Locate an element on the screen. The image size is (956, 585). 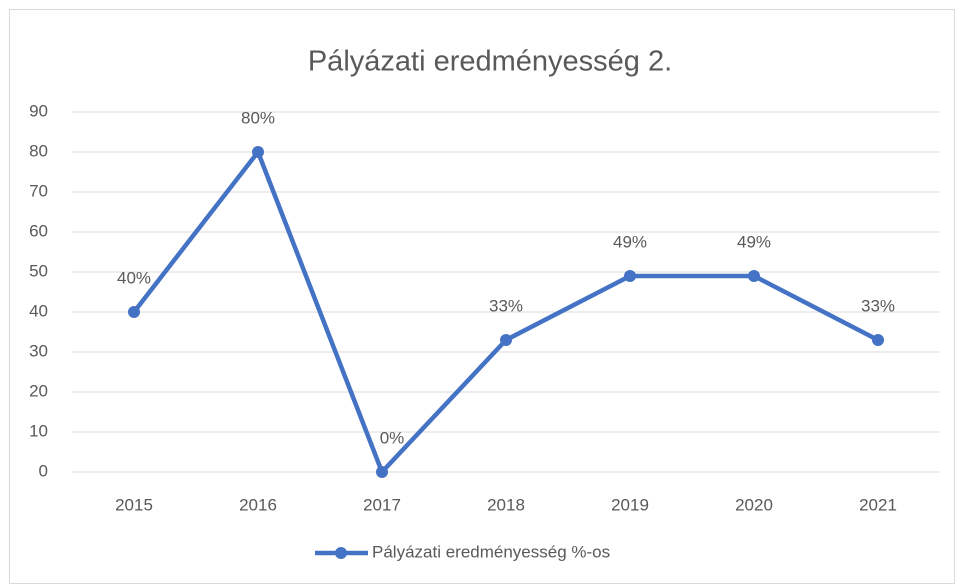
x-tick-label: 2017 is located at coordinates (382, 504).